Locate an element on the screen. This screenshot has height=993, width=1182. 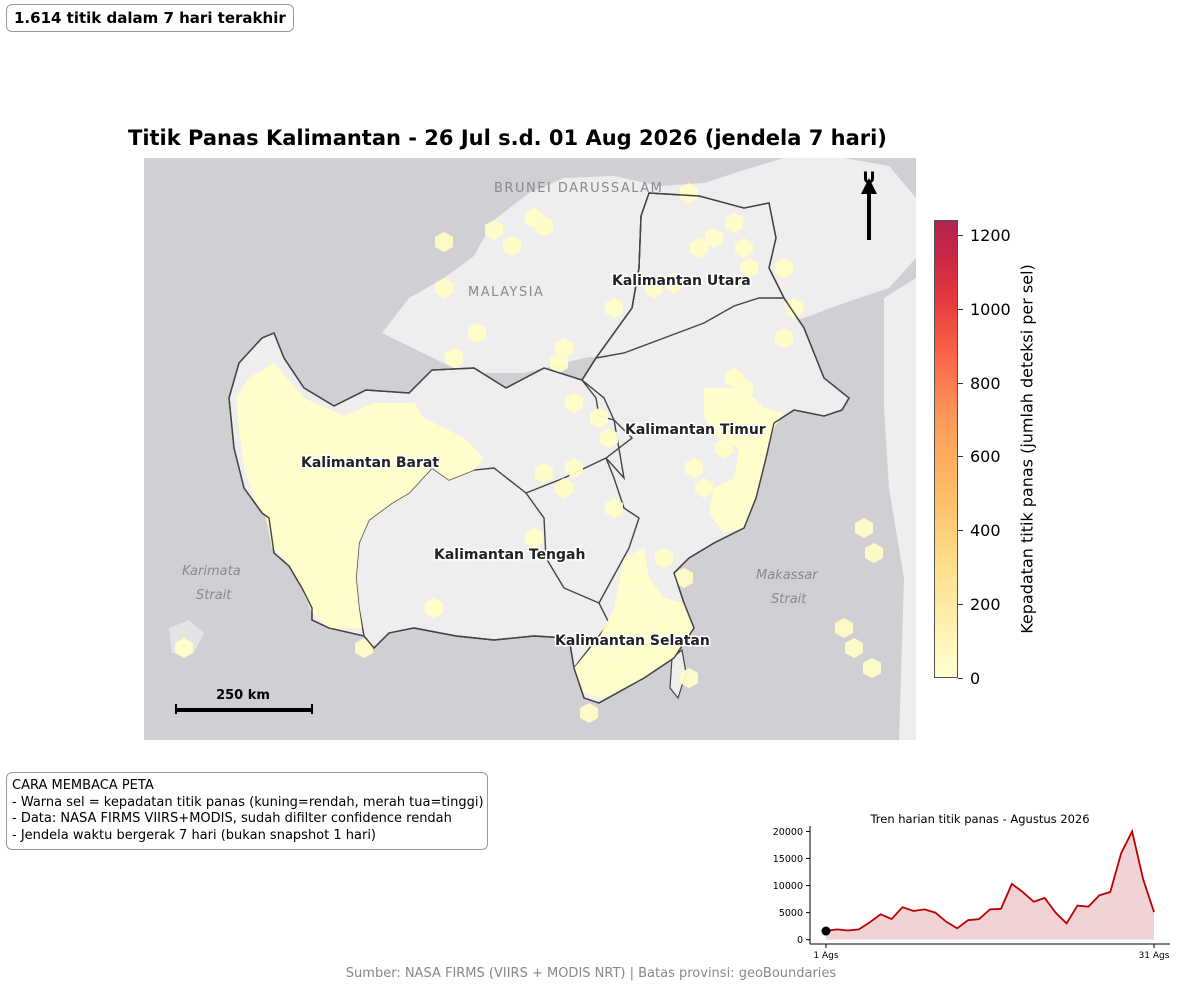
trend-area is located at coordinates (990, 885).